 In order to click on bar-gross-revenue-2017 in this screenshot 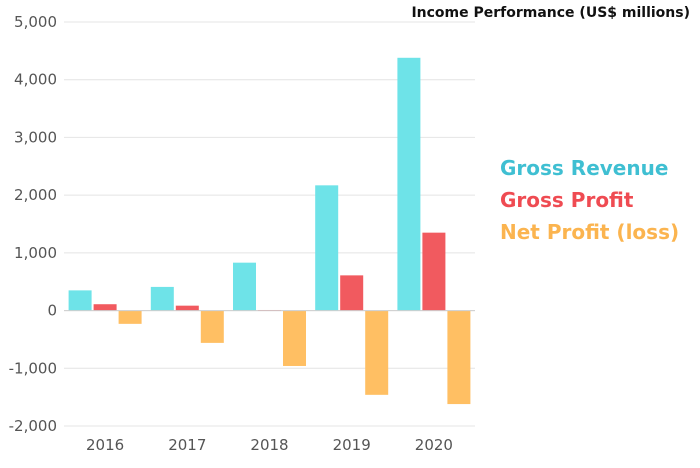, I will do `click(162, 298)`.